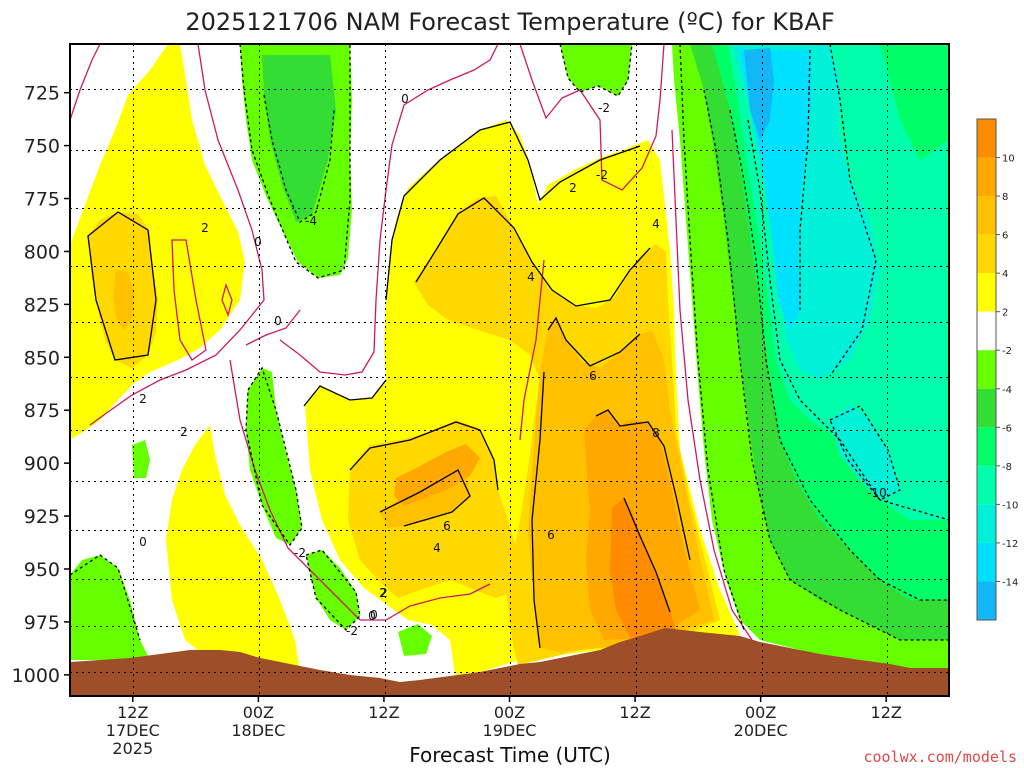  I want to click on isotherm-left-blob, so click(122, 286).